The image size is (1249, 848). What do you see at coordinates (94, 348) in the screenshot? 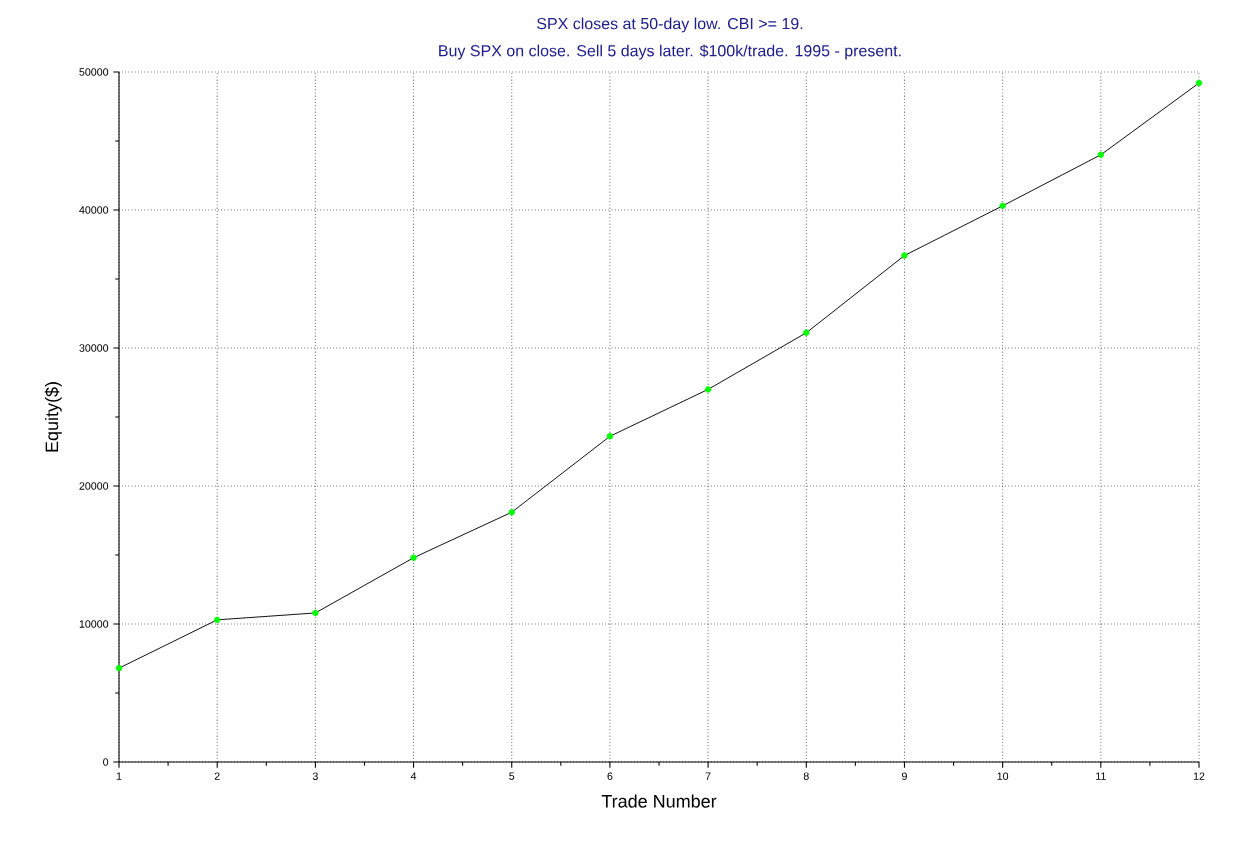
I see `y-tick-label: 30000` at bounding box center [94, 348].